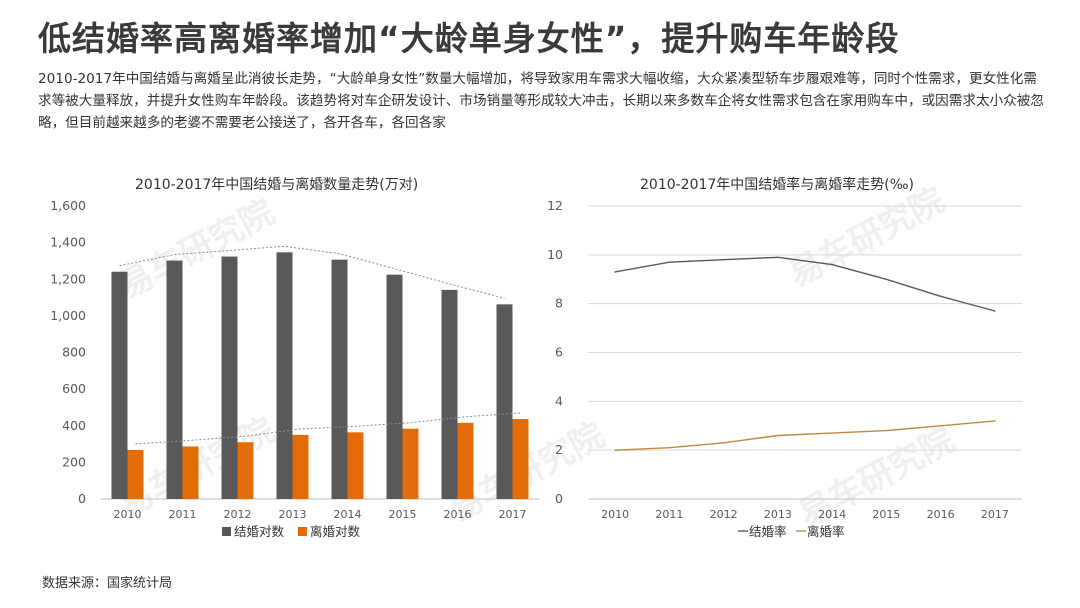 This screenshot has width=1080, height=608. I want to click on y-tick-label: 1,200, so click(68, 278).